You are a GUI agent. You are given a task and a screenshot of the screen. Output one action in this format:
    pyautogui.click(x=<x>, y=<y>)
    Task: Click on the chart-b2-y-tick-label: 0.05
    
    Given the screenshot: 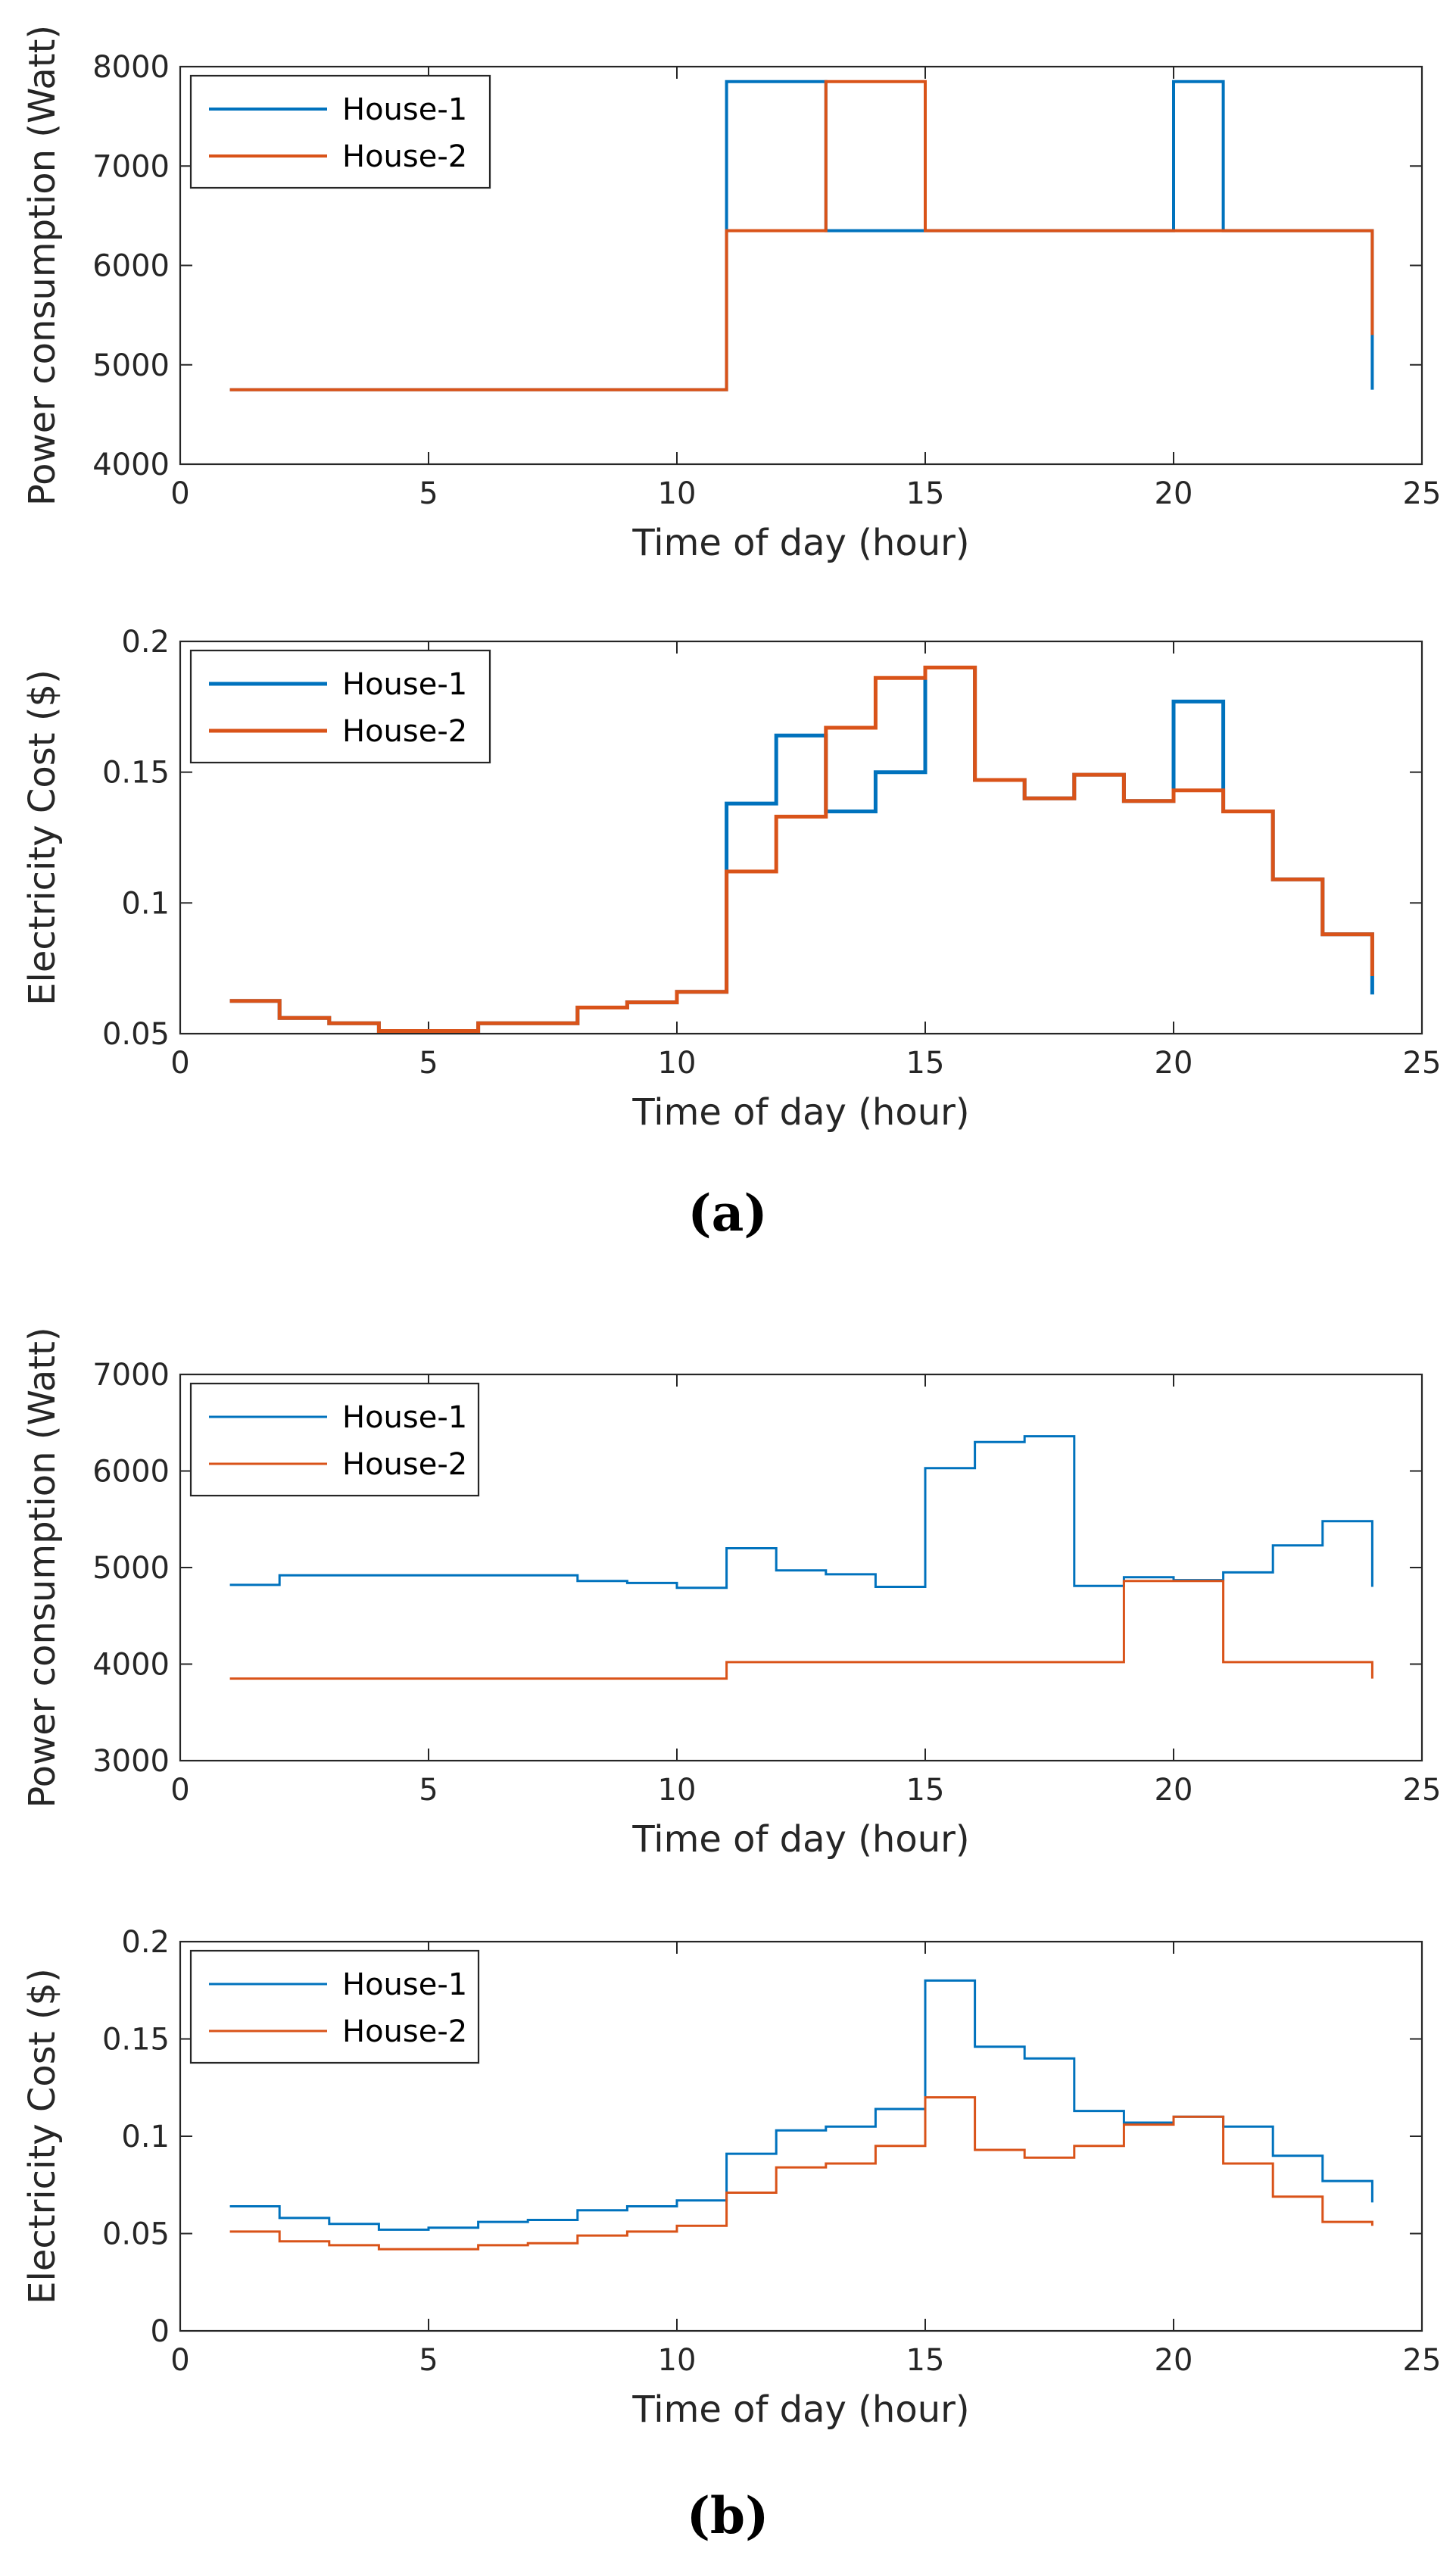 What is the action you would take?
    pyautogui.click(x=136, y=2234)
    